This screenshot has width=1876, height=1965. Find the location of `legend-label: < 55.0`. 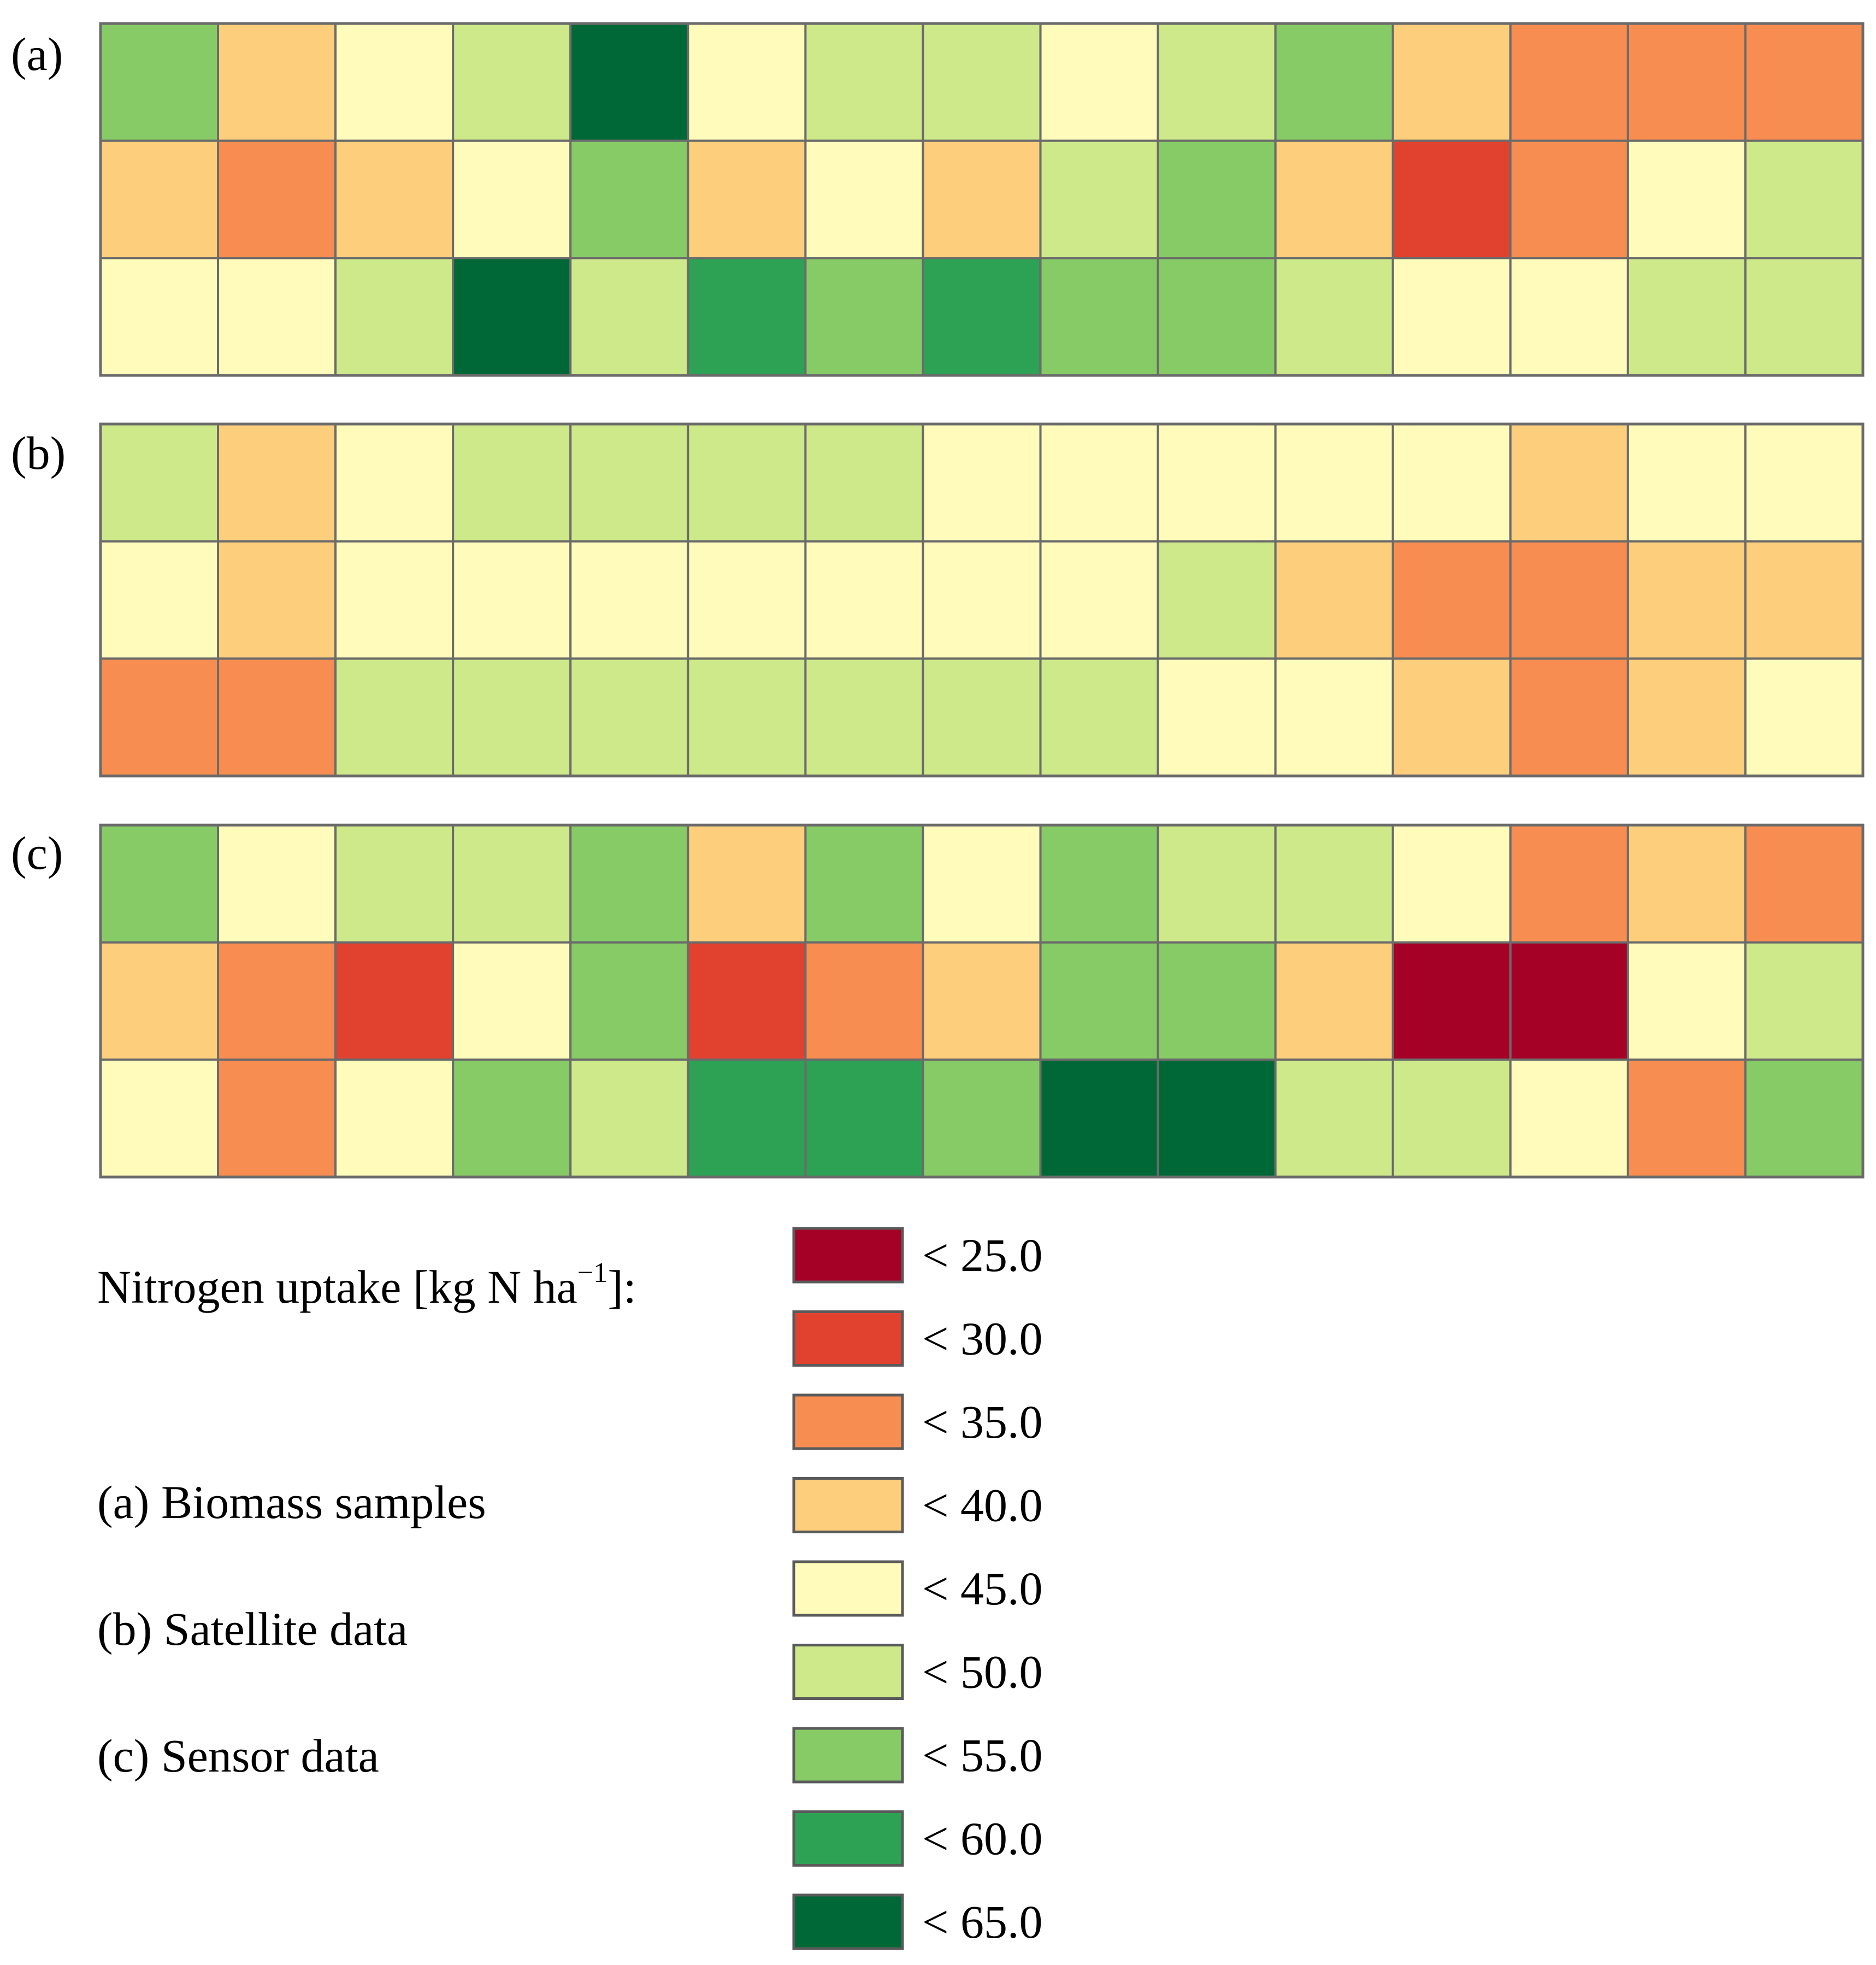

legend-label: < 55.0 is located at coordinates (983, 1755).